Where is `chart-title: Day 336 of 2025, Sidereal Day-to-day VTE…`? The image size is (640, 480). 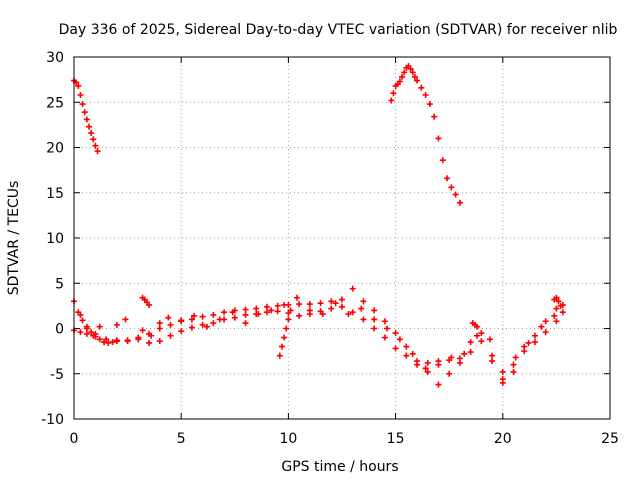 chart-title: Day 336 of 2025, Sidereal Day-to-day VTE… is located at coordinates (338, 30).